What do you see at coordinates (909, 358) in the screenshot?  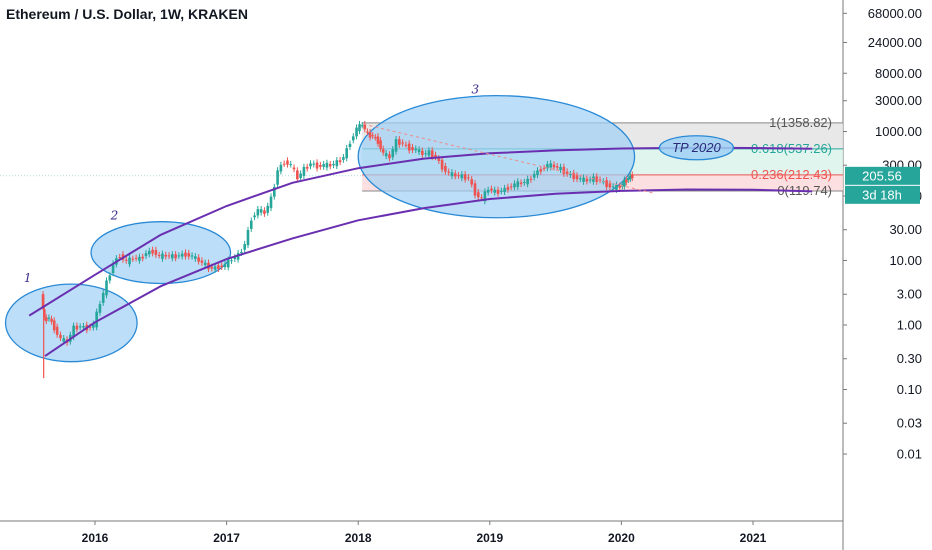 I see `y-tick-label: 0.30` at bounding box center [909, 358].